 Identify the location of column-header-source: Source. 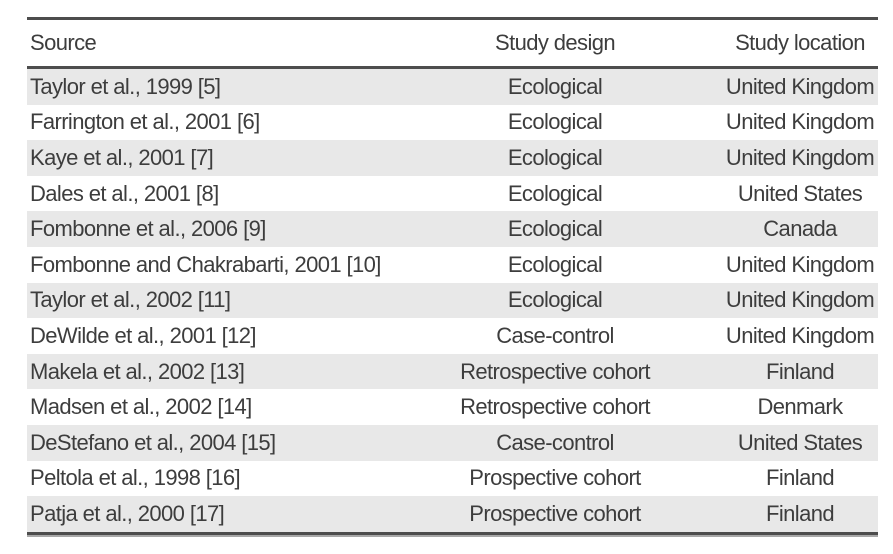
(63, 42).